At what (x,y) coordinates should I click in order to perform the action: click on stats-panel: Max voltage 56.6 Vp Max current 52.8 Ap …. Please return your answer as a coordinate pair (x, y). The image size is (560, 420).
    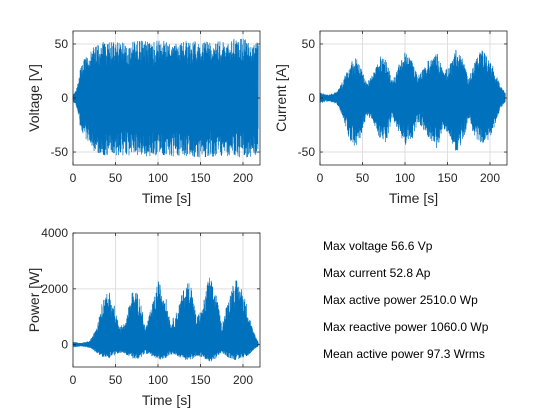
    Looking at the image, I should click on (405, 305).